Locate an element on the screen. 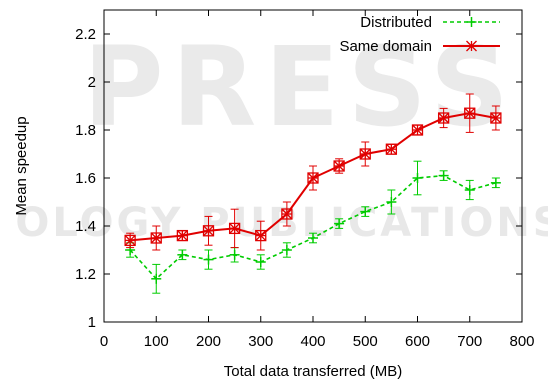  legend-item: Same domain is located at coordinates (419, 46).